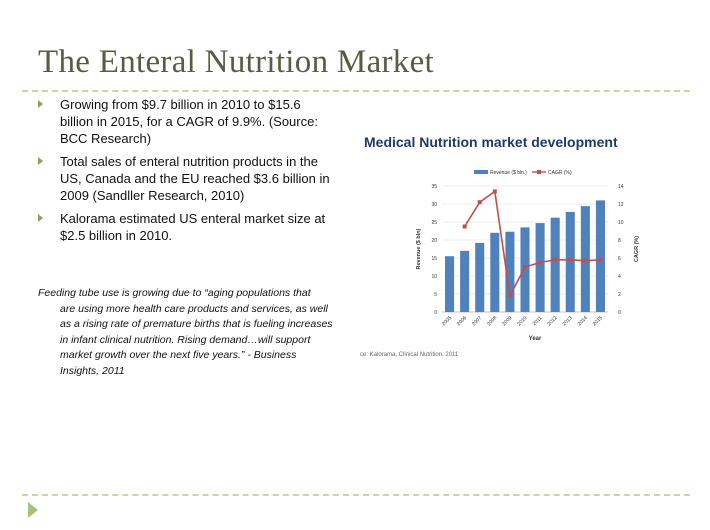 The height and width of the screenshot is (530, 710). What do you see at coordinates (236, 62) in the screenshot?
I see `slide-title: The Enteral Nutrition Market` at bounding box center [236, 62].